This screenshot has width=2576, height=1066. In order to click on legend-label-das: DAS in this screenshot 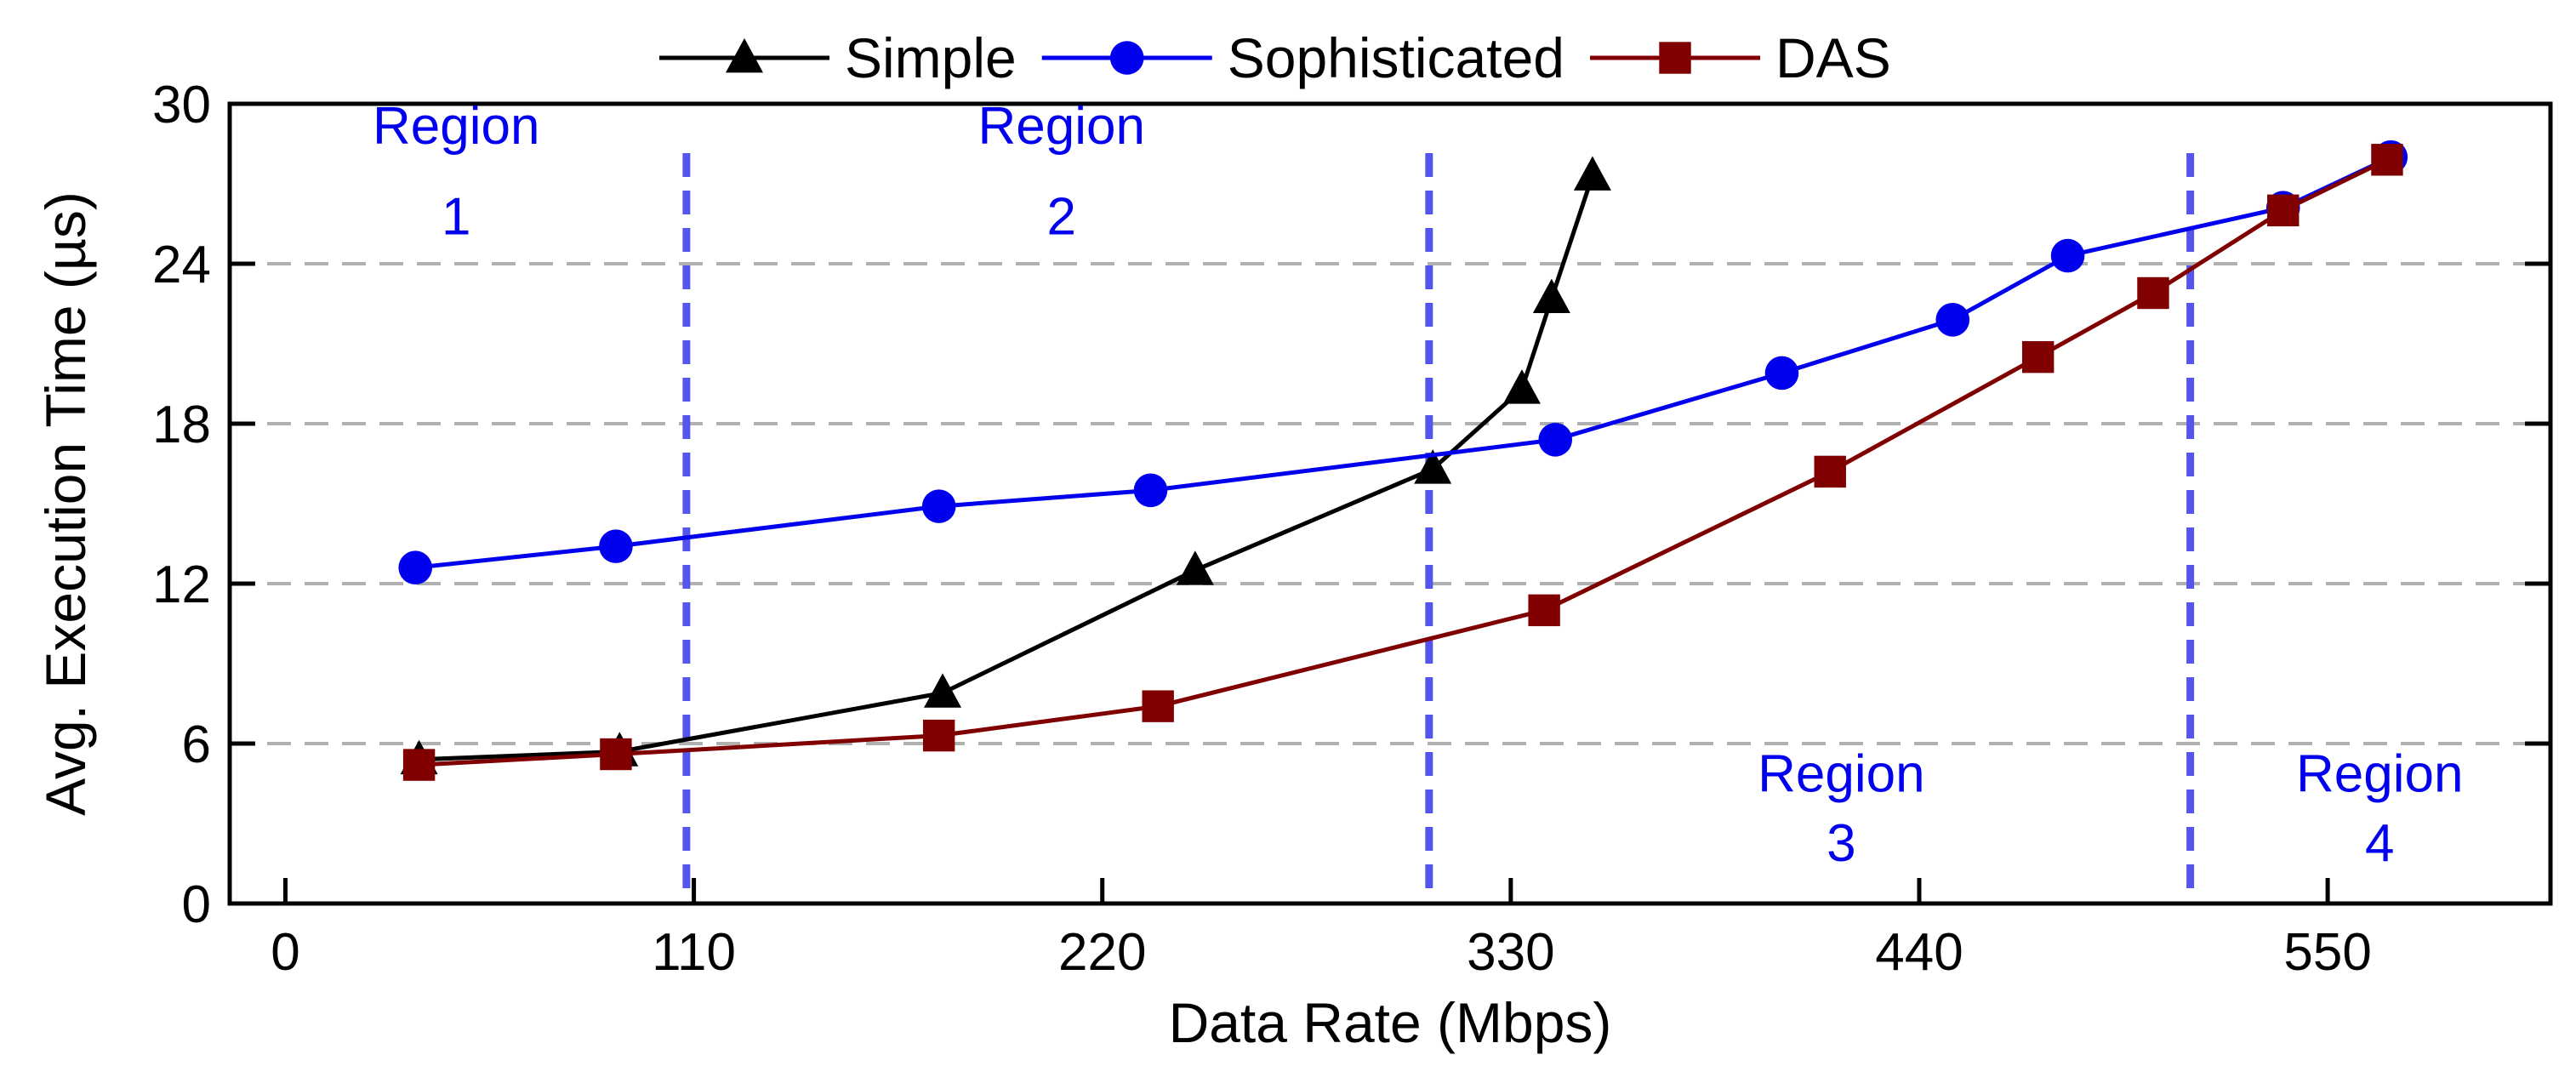, I will do `click(1833, 57)`.